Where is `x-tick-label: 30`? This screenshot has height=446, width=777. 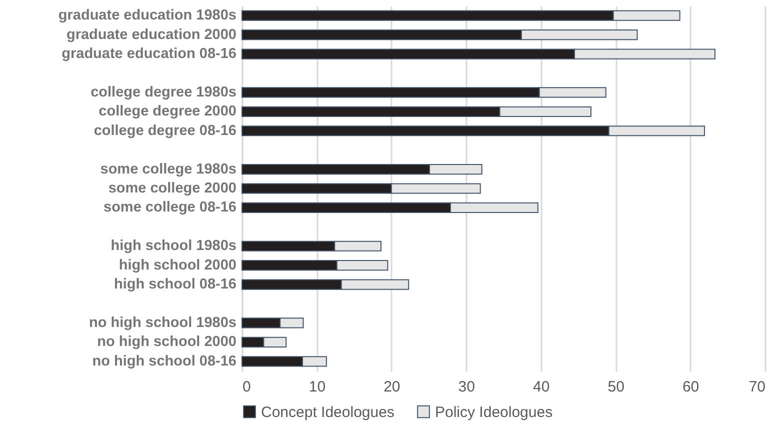 x-tick-label: 30 is located at coordinates (466, 387).